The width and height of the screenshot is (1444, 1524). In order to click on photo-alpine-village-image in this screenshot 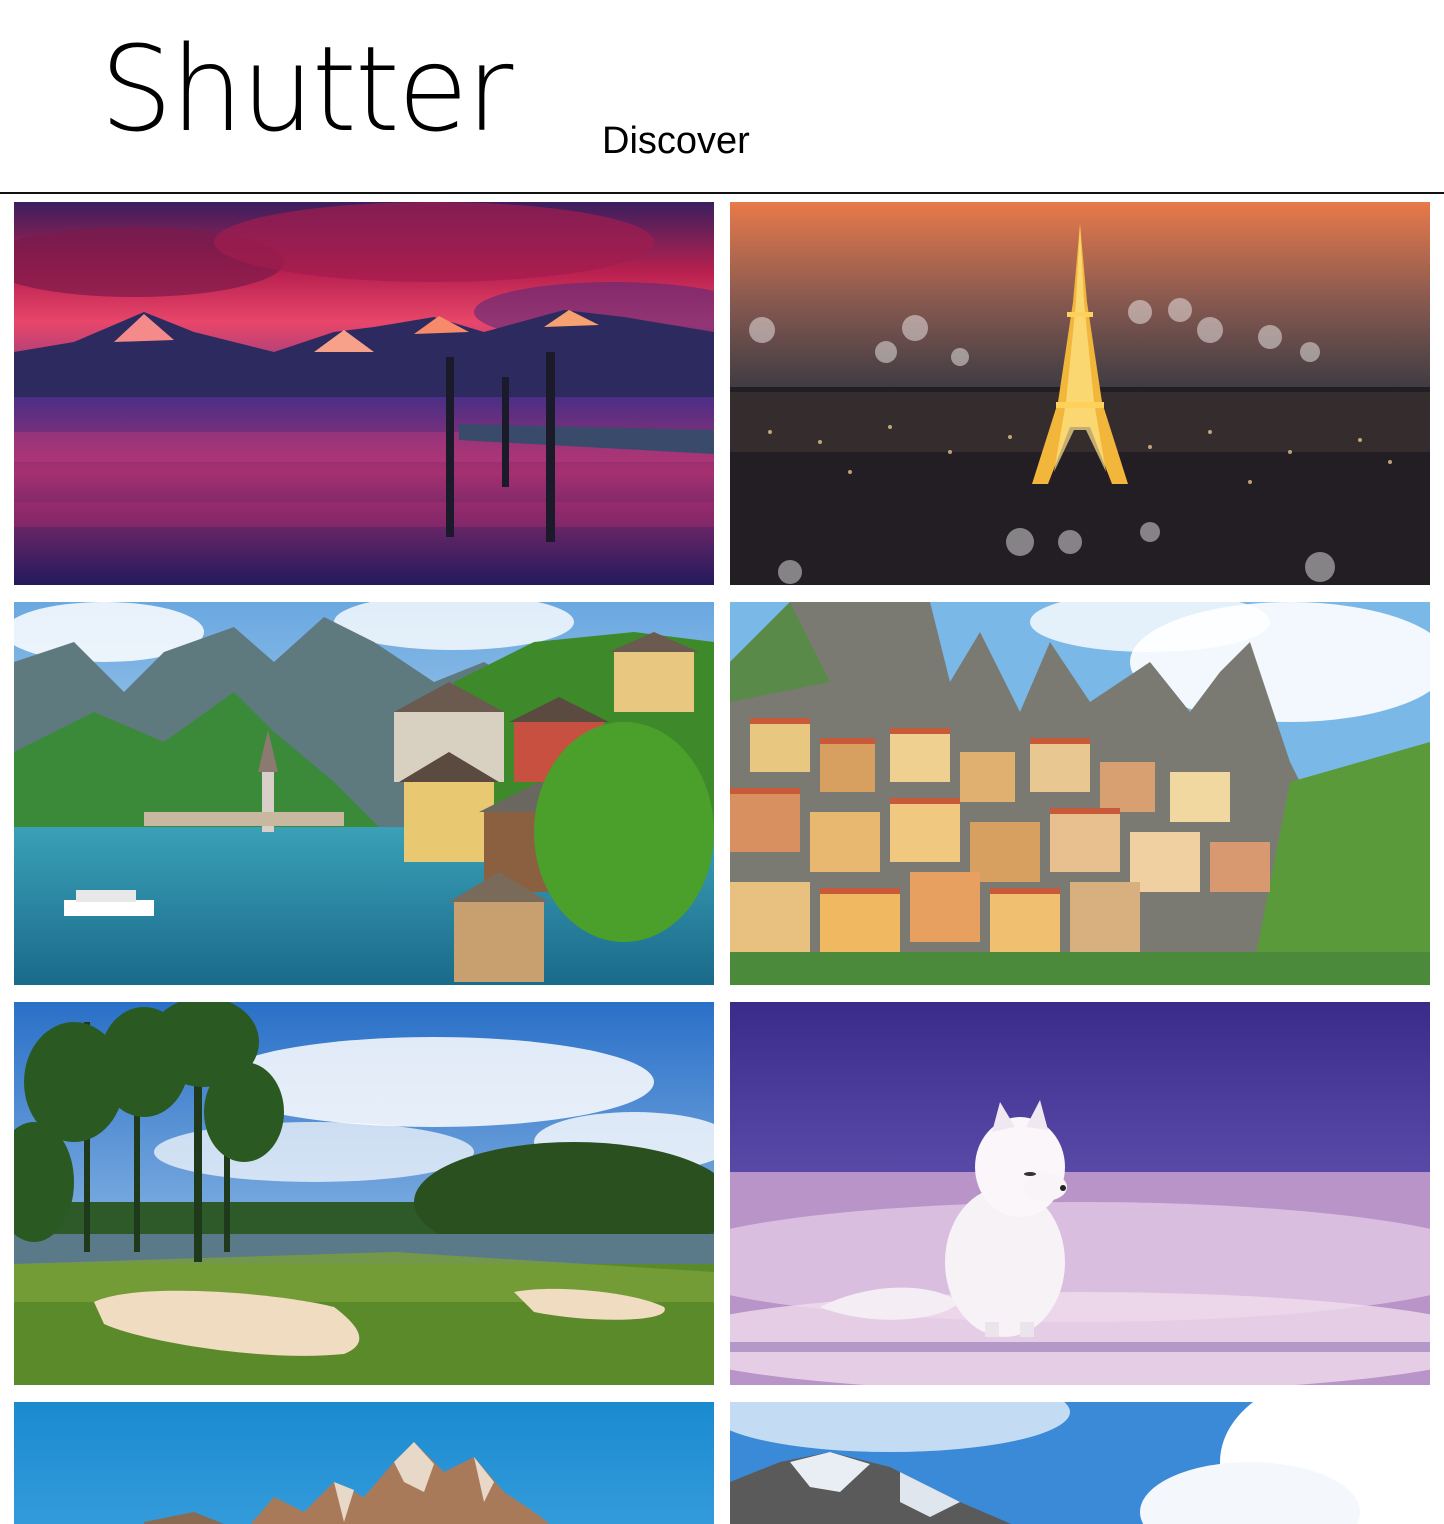, I will do `click(364, 793)`.